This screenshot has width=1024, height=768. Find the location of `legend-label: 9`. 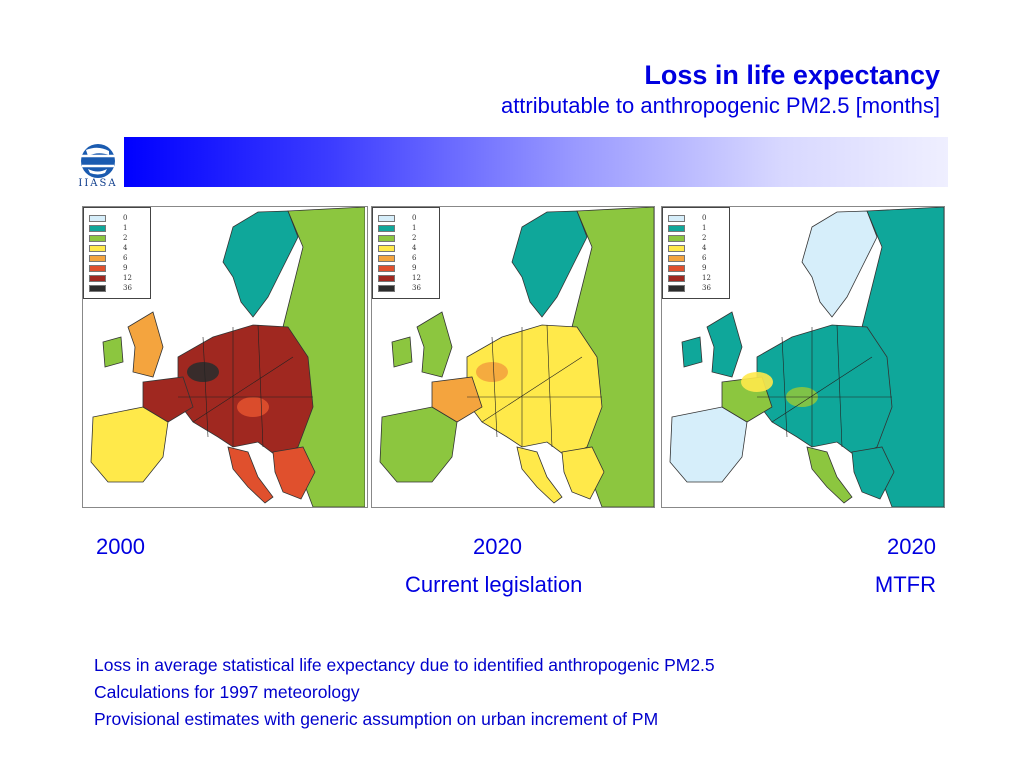

legend-label: 9 is located at coordinates (414, 268).